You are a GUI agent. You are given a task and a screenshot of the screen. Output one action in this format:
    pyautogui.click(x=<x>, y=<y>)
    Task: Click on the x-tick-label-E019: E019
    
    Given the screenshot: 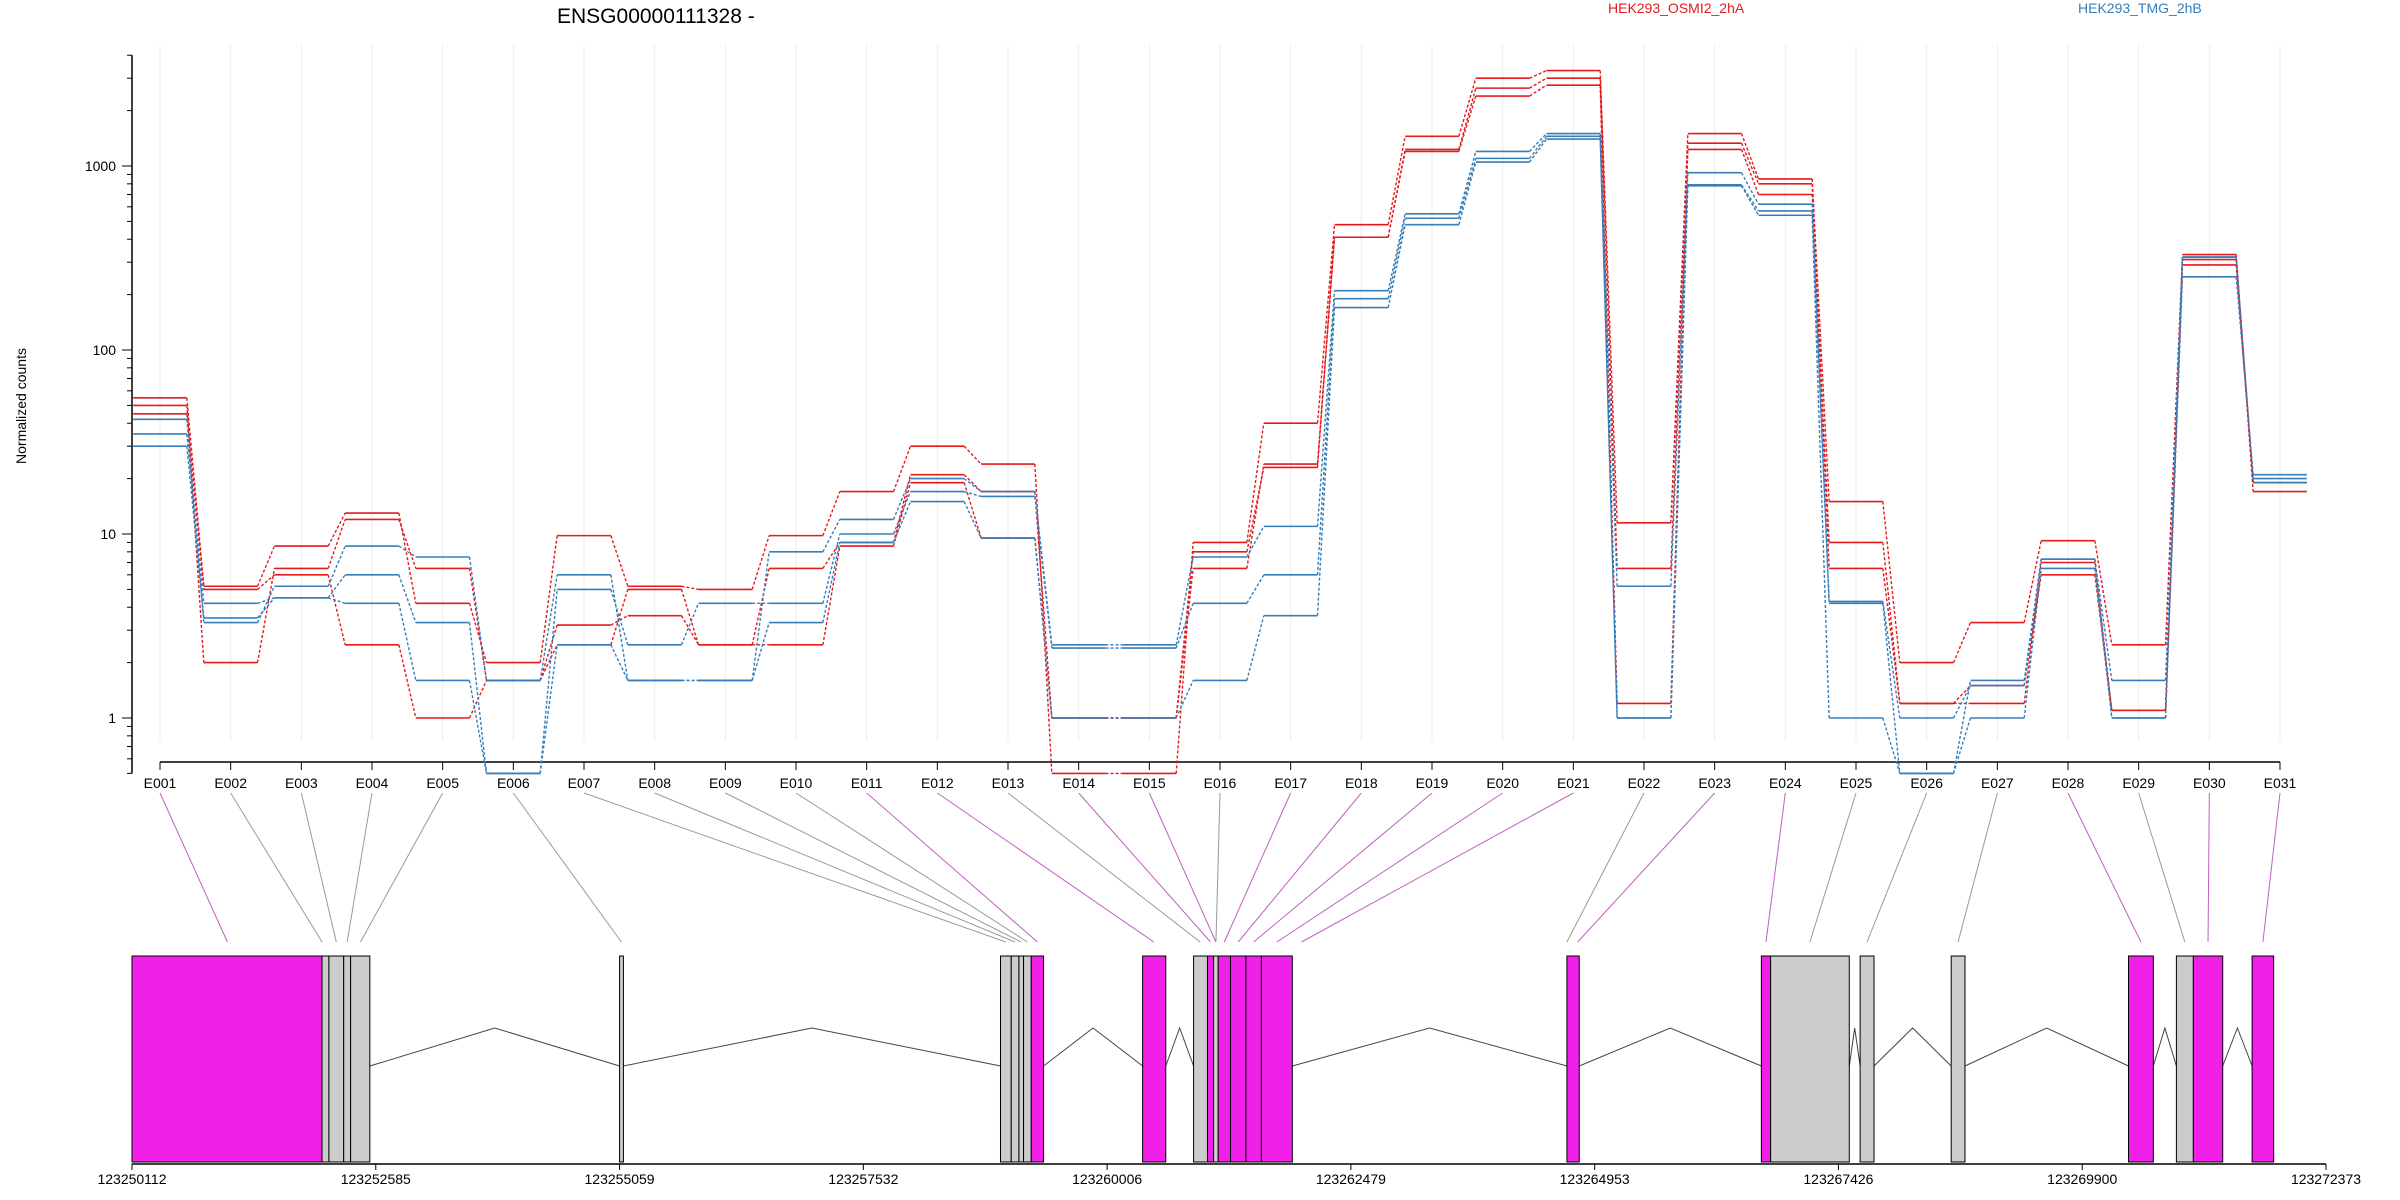 What is the action you would take?
    pyautogui.click(x=1432, y=783)
    